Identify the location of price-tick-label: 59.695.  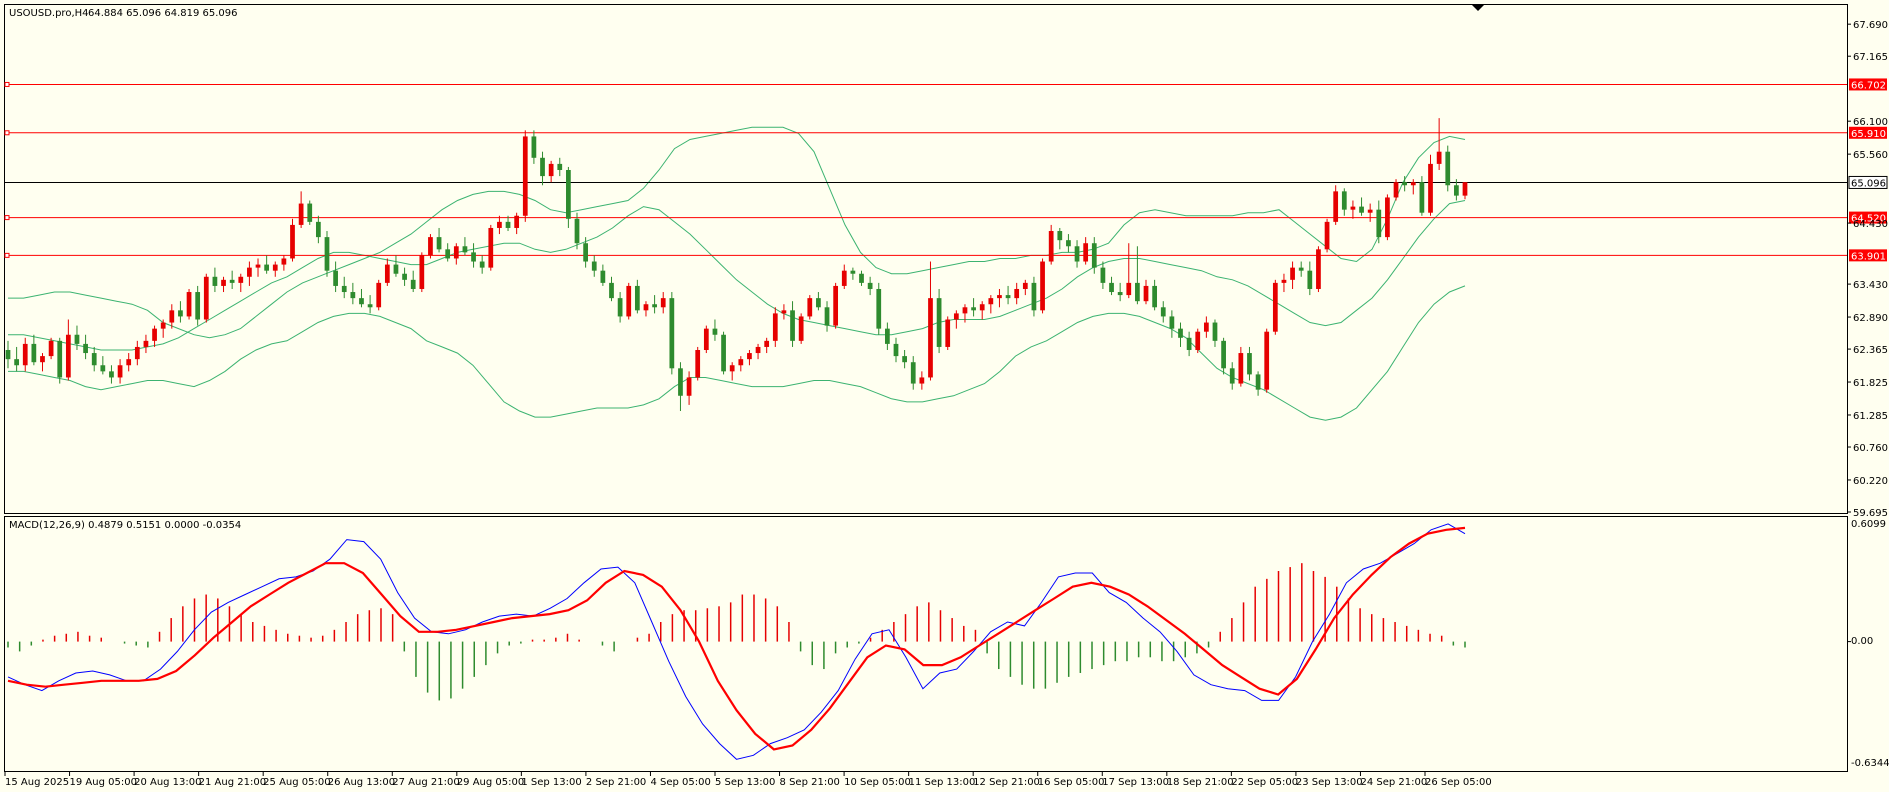
(1870, 513).